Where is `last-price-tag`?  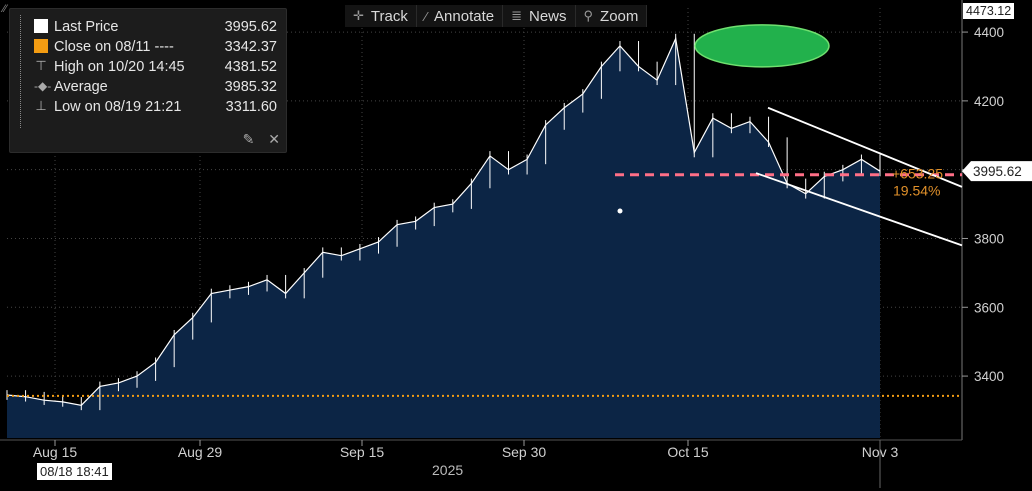 last-price-tag is located at coordinates (997, 171).